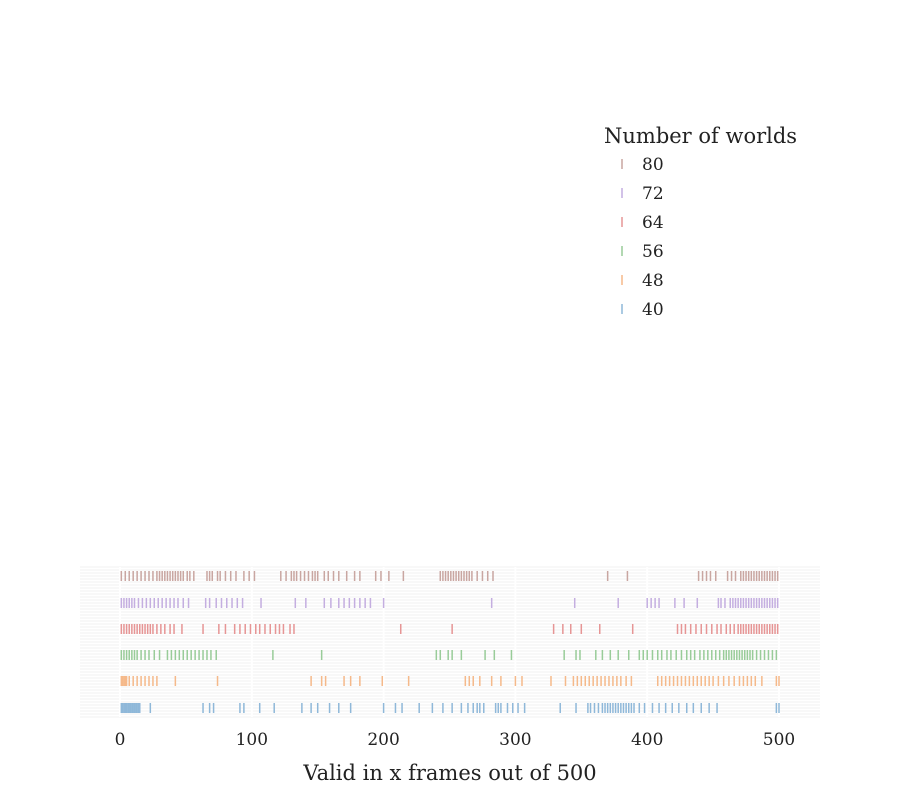 The width and height of the screenshot is (900, 800). I want to click on legend-label: 56, so click(653, 252).